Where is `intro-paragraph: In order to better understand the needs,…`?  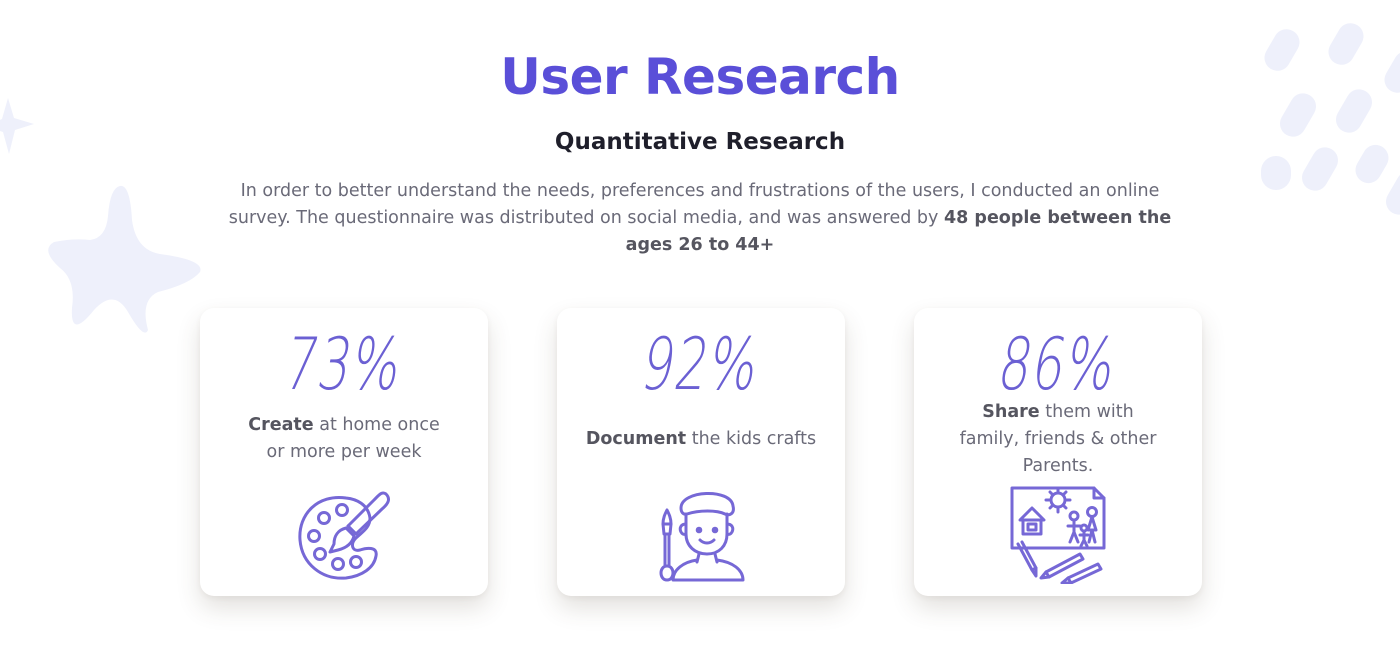
intro-paragraph: In order to better understand the needs,… is located at coordinates (700, 218).